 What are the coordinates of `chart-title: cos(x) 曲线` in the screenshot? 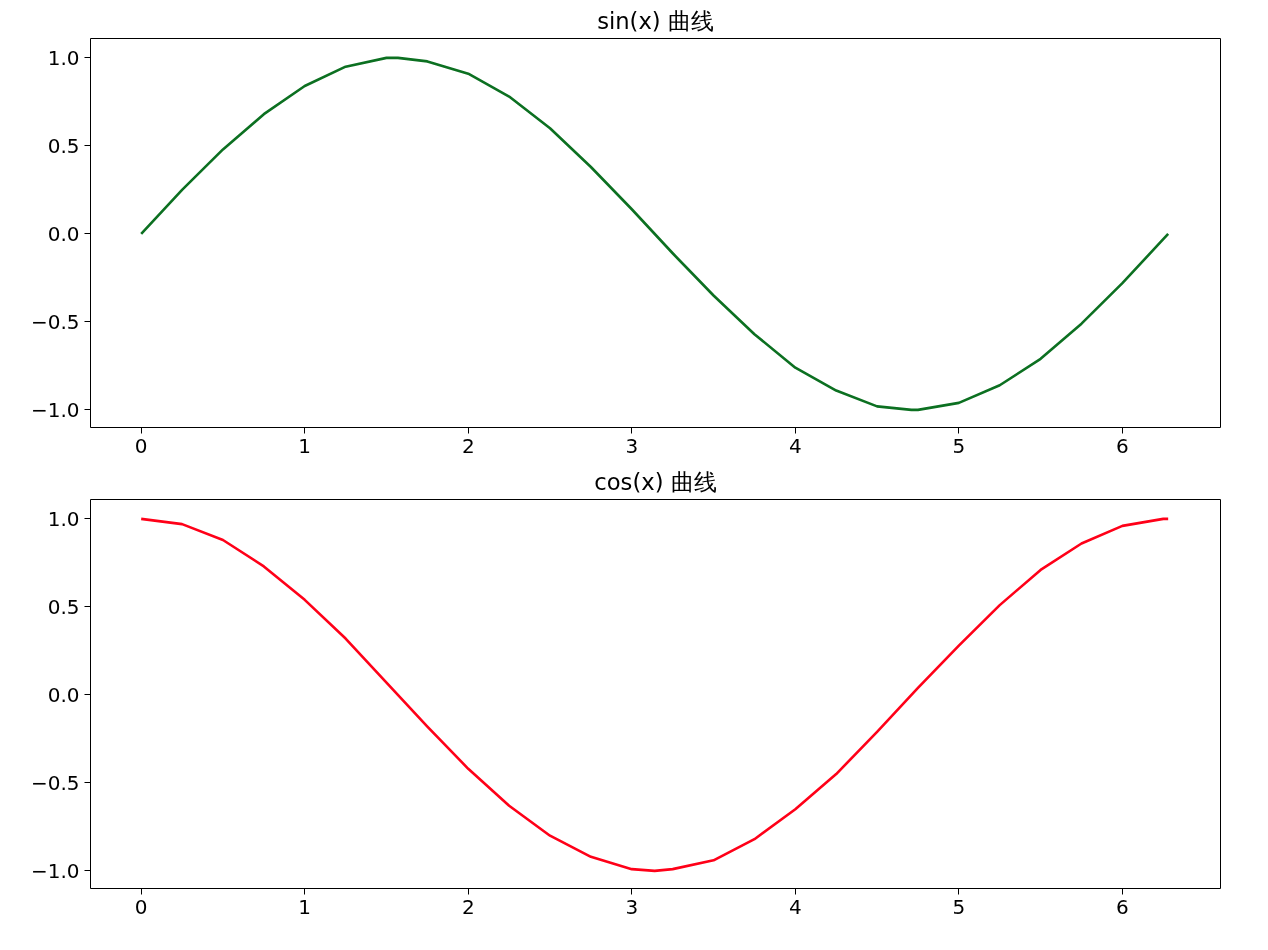 It's located at (655, 481).